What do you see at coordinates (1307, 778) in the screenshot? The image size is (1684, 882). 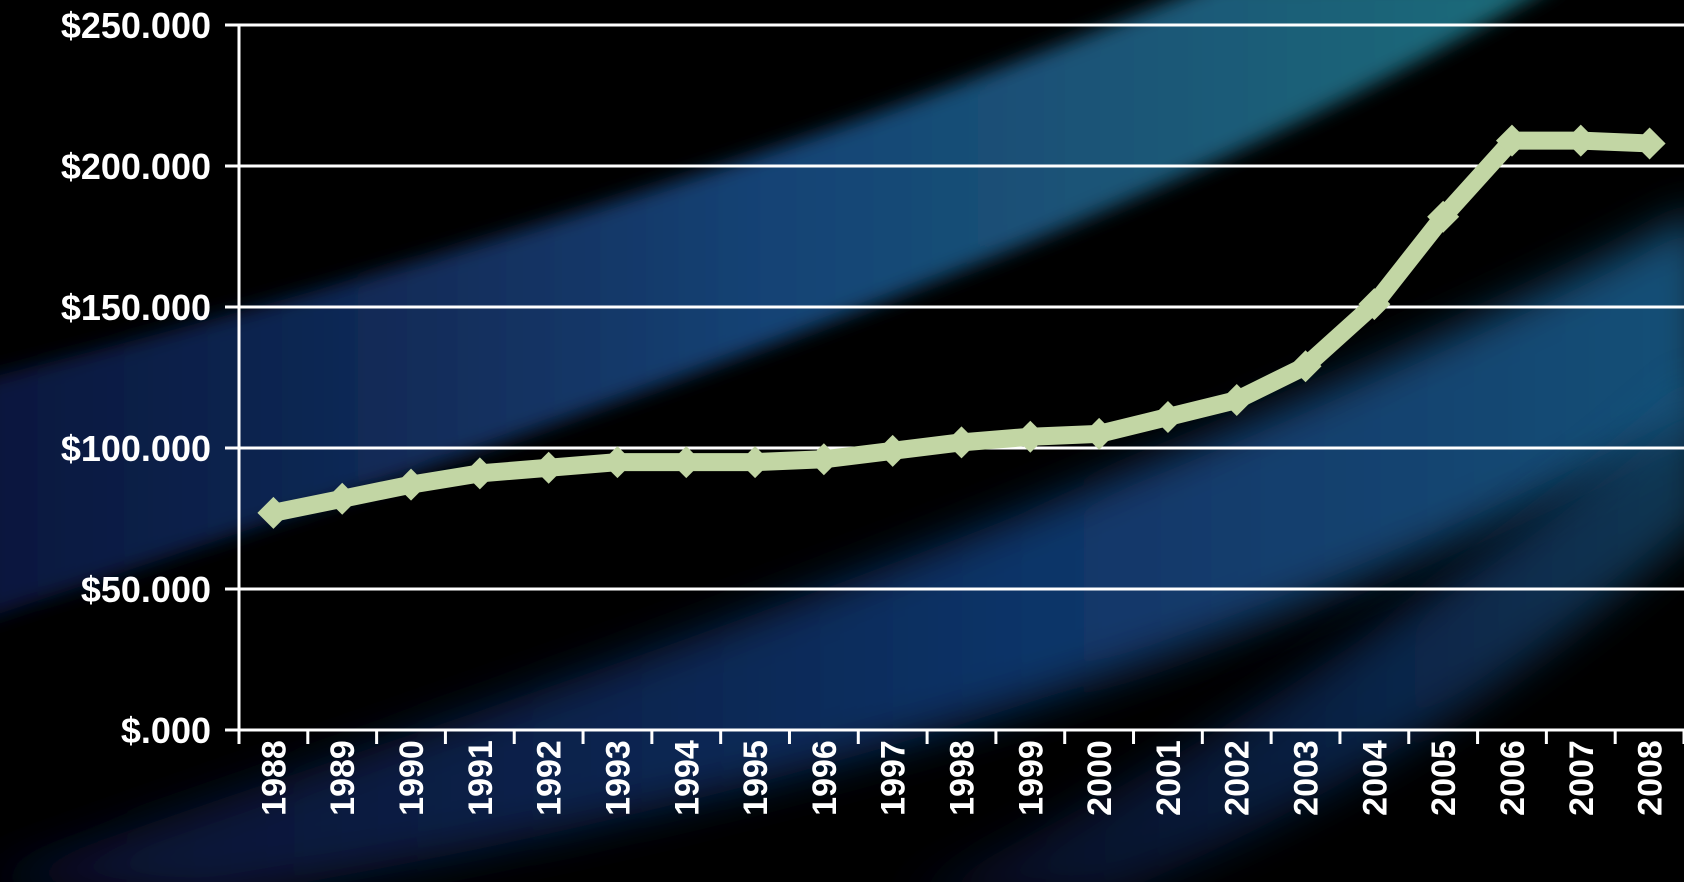 I see `x-tick-label-2003: 2003` at bounding box center [1307, 778].